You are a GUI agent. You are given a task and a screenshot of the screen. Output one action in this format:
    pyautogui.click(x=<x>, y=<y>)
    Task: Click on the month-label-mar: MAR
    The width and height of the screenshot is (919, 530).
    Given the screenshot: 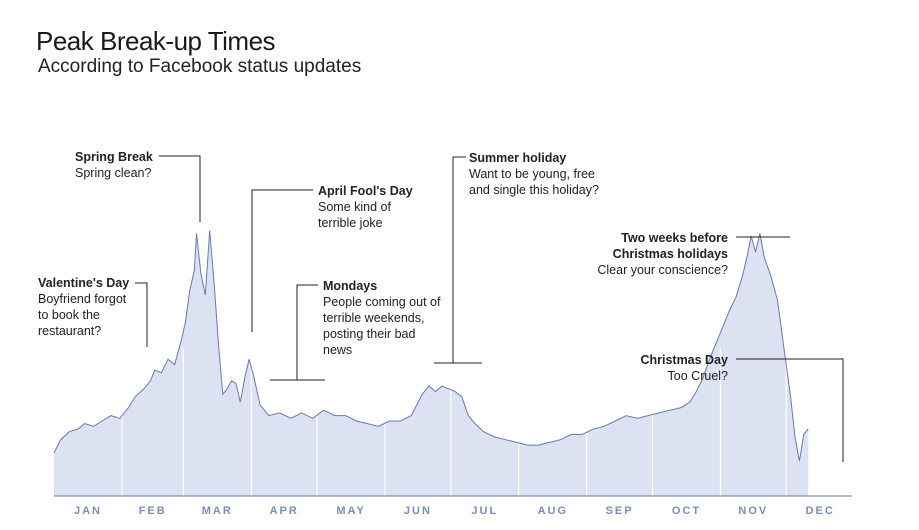 What is the action you would take?
    pyautogui.click(x=217, y=511)
    